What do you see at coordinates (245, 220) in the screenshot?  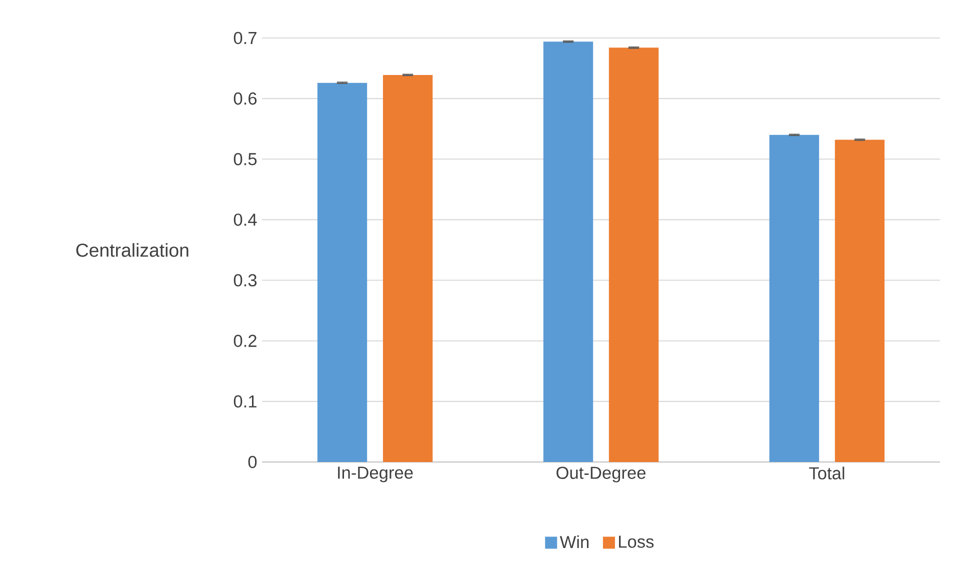 I see `y-tick-label: 0.4` at bounding box center [245, 220].